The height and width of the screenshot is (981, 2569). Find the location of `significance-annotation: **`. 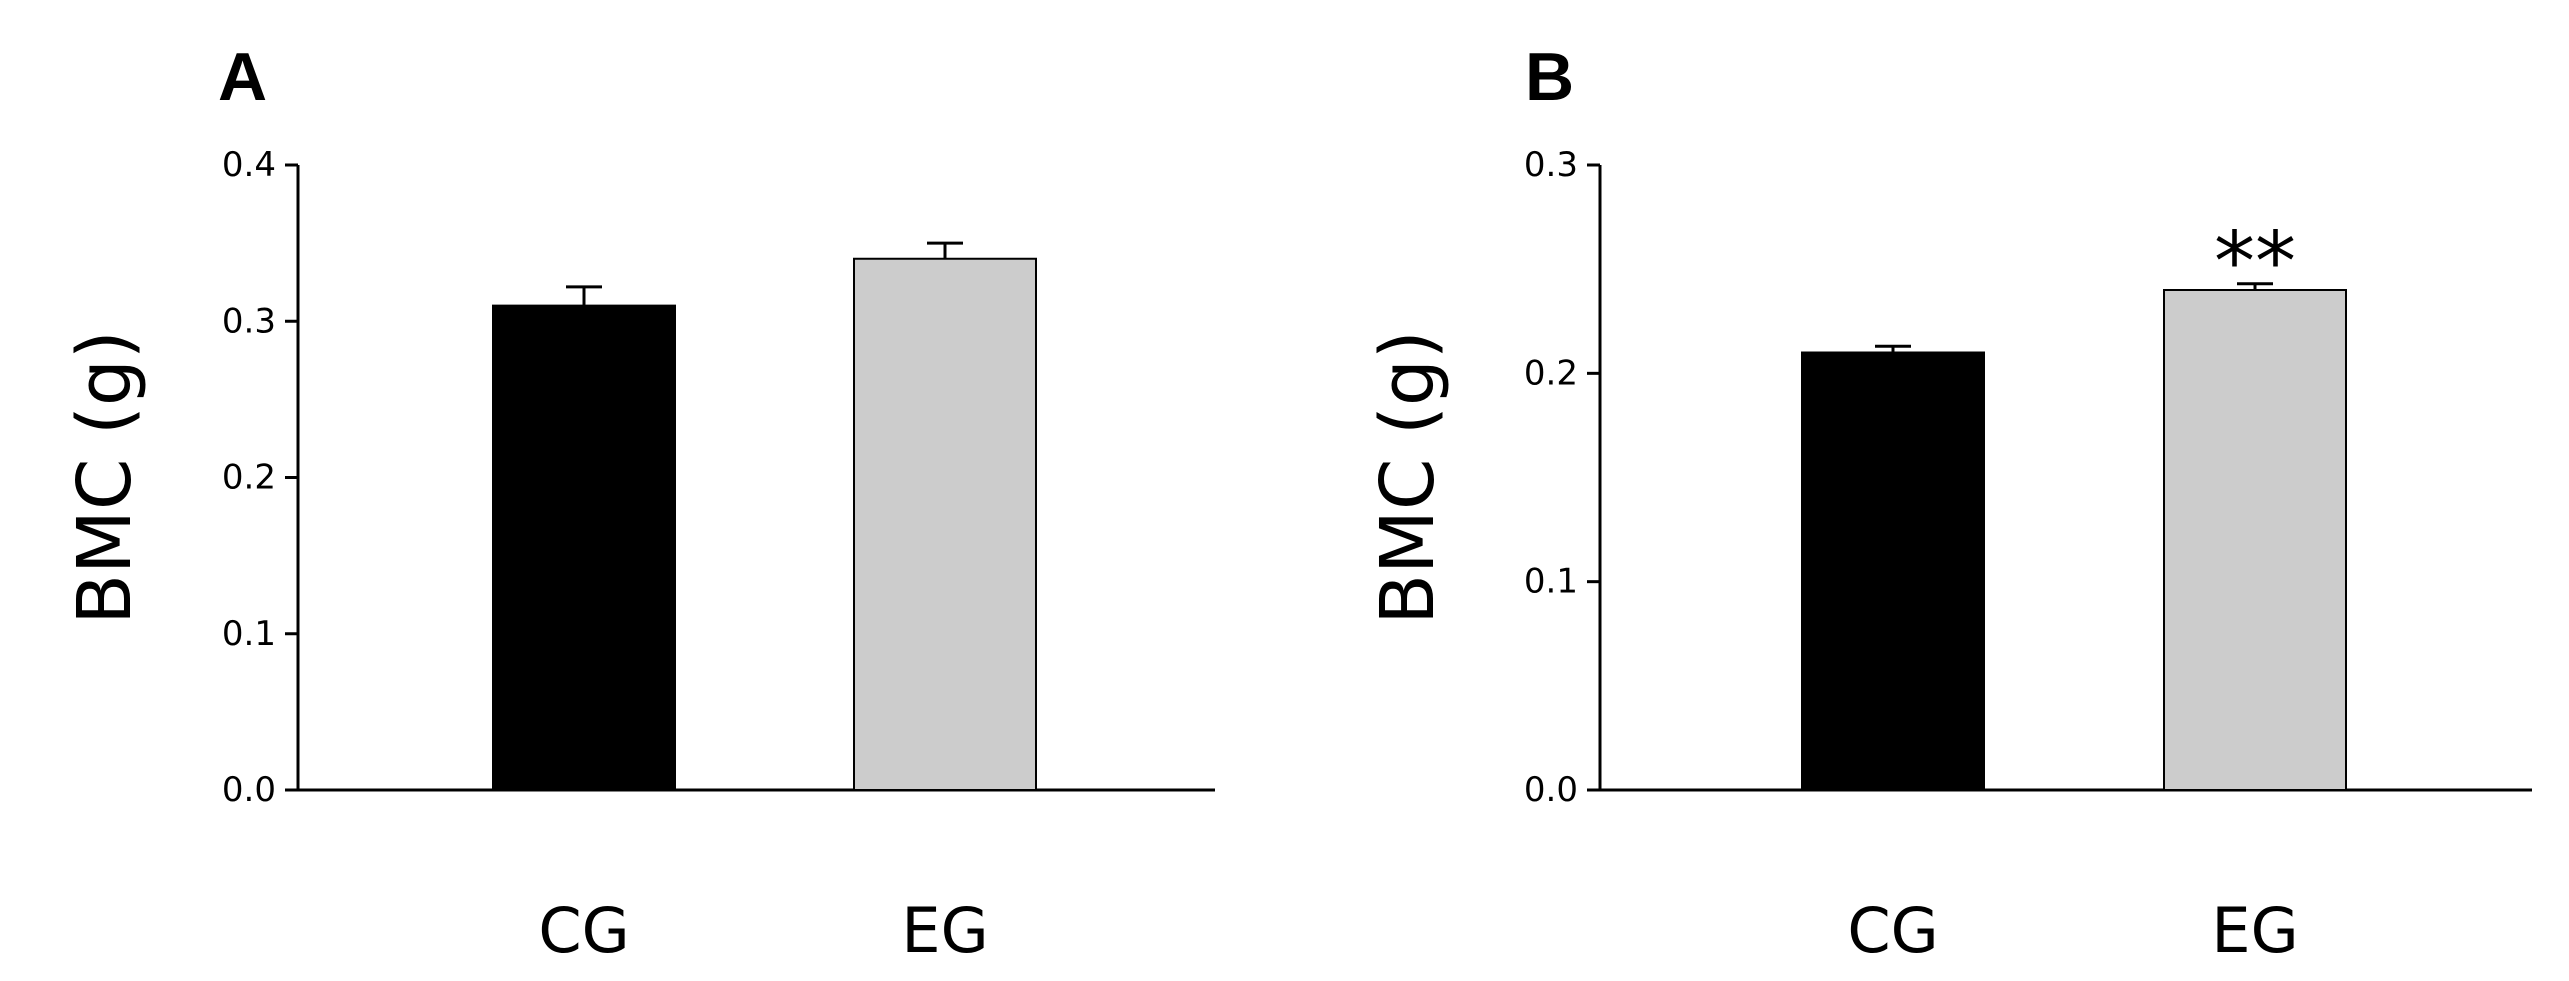

significance-annotation: ** is located at coordinates (2255, 262).